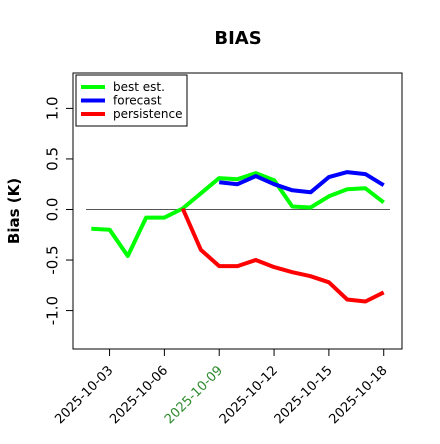  I want to click on y-axis: -1.0 -0.5 0.0 0.5 1.0, so click(58, 210).